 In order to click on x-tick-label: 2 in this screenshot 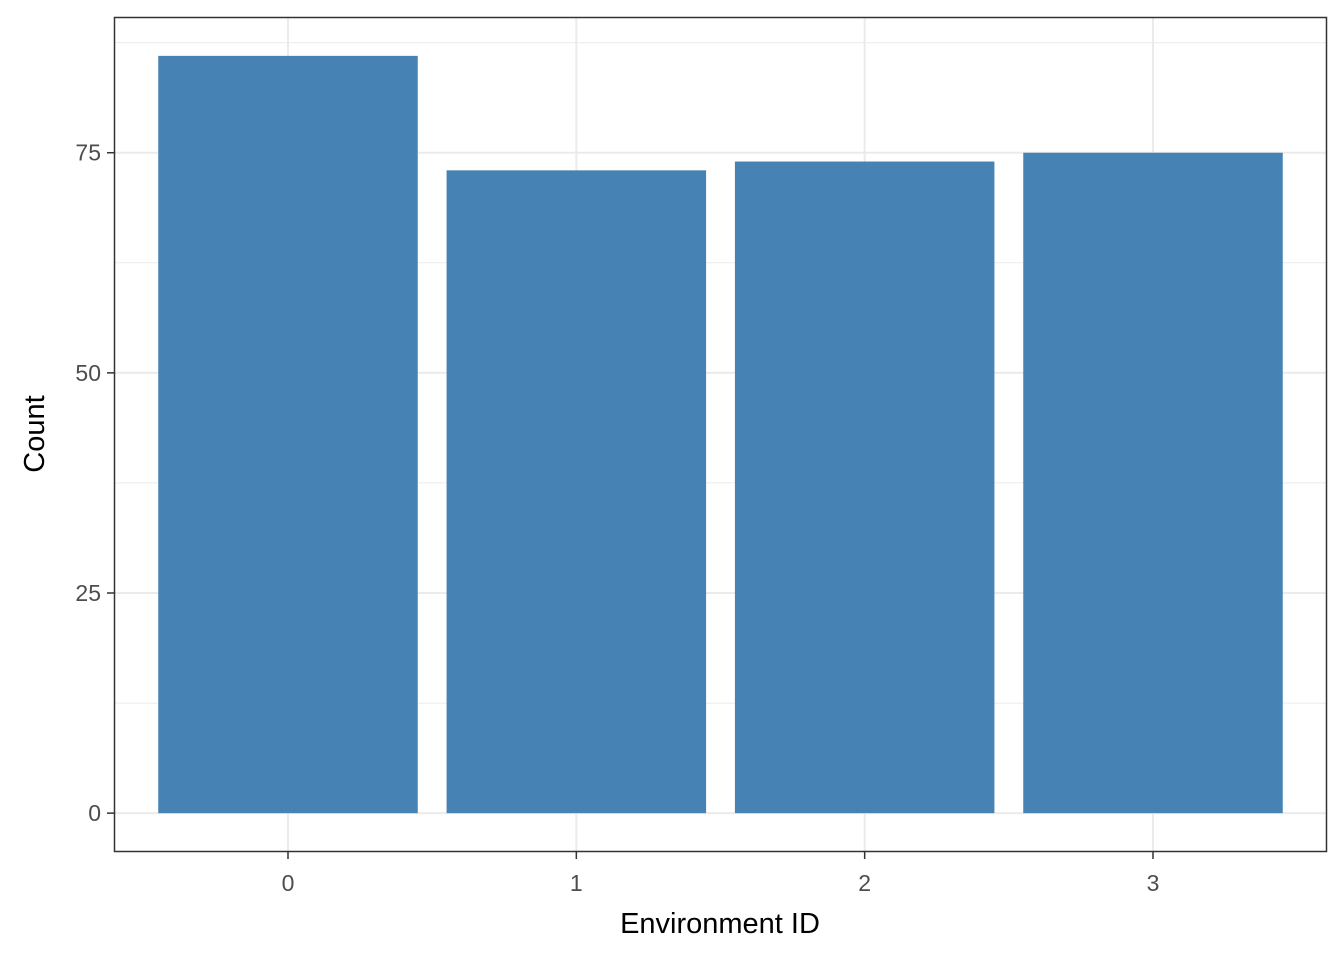, I will do `click(864, 883)`.